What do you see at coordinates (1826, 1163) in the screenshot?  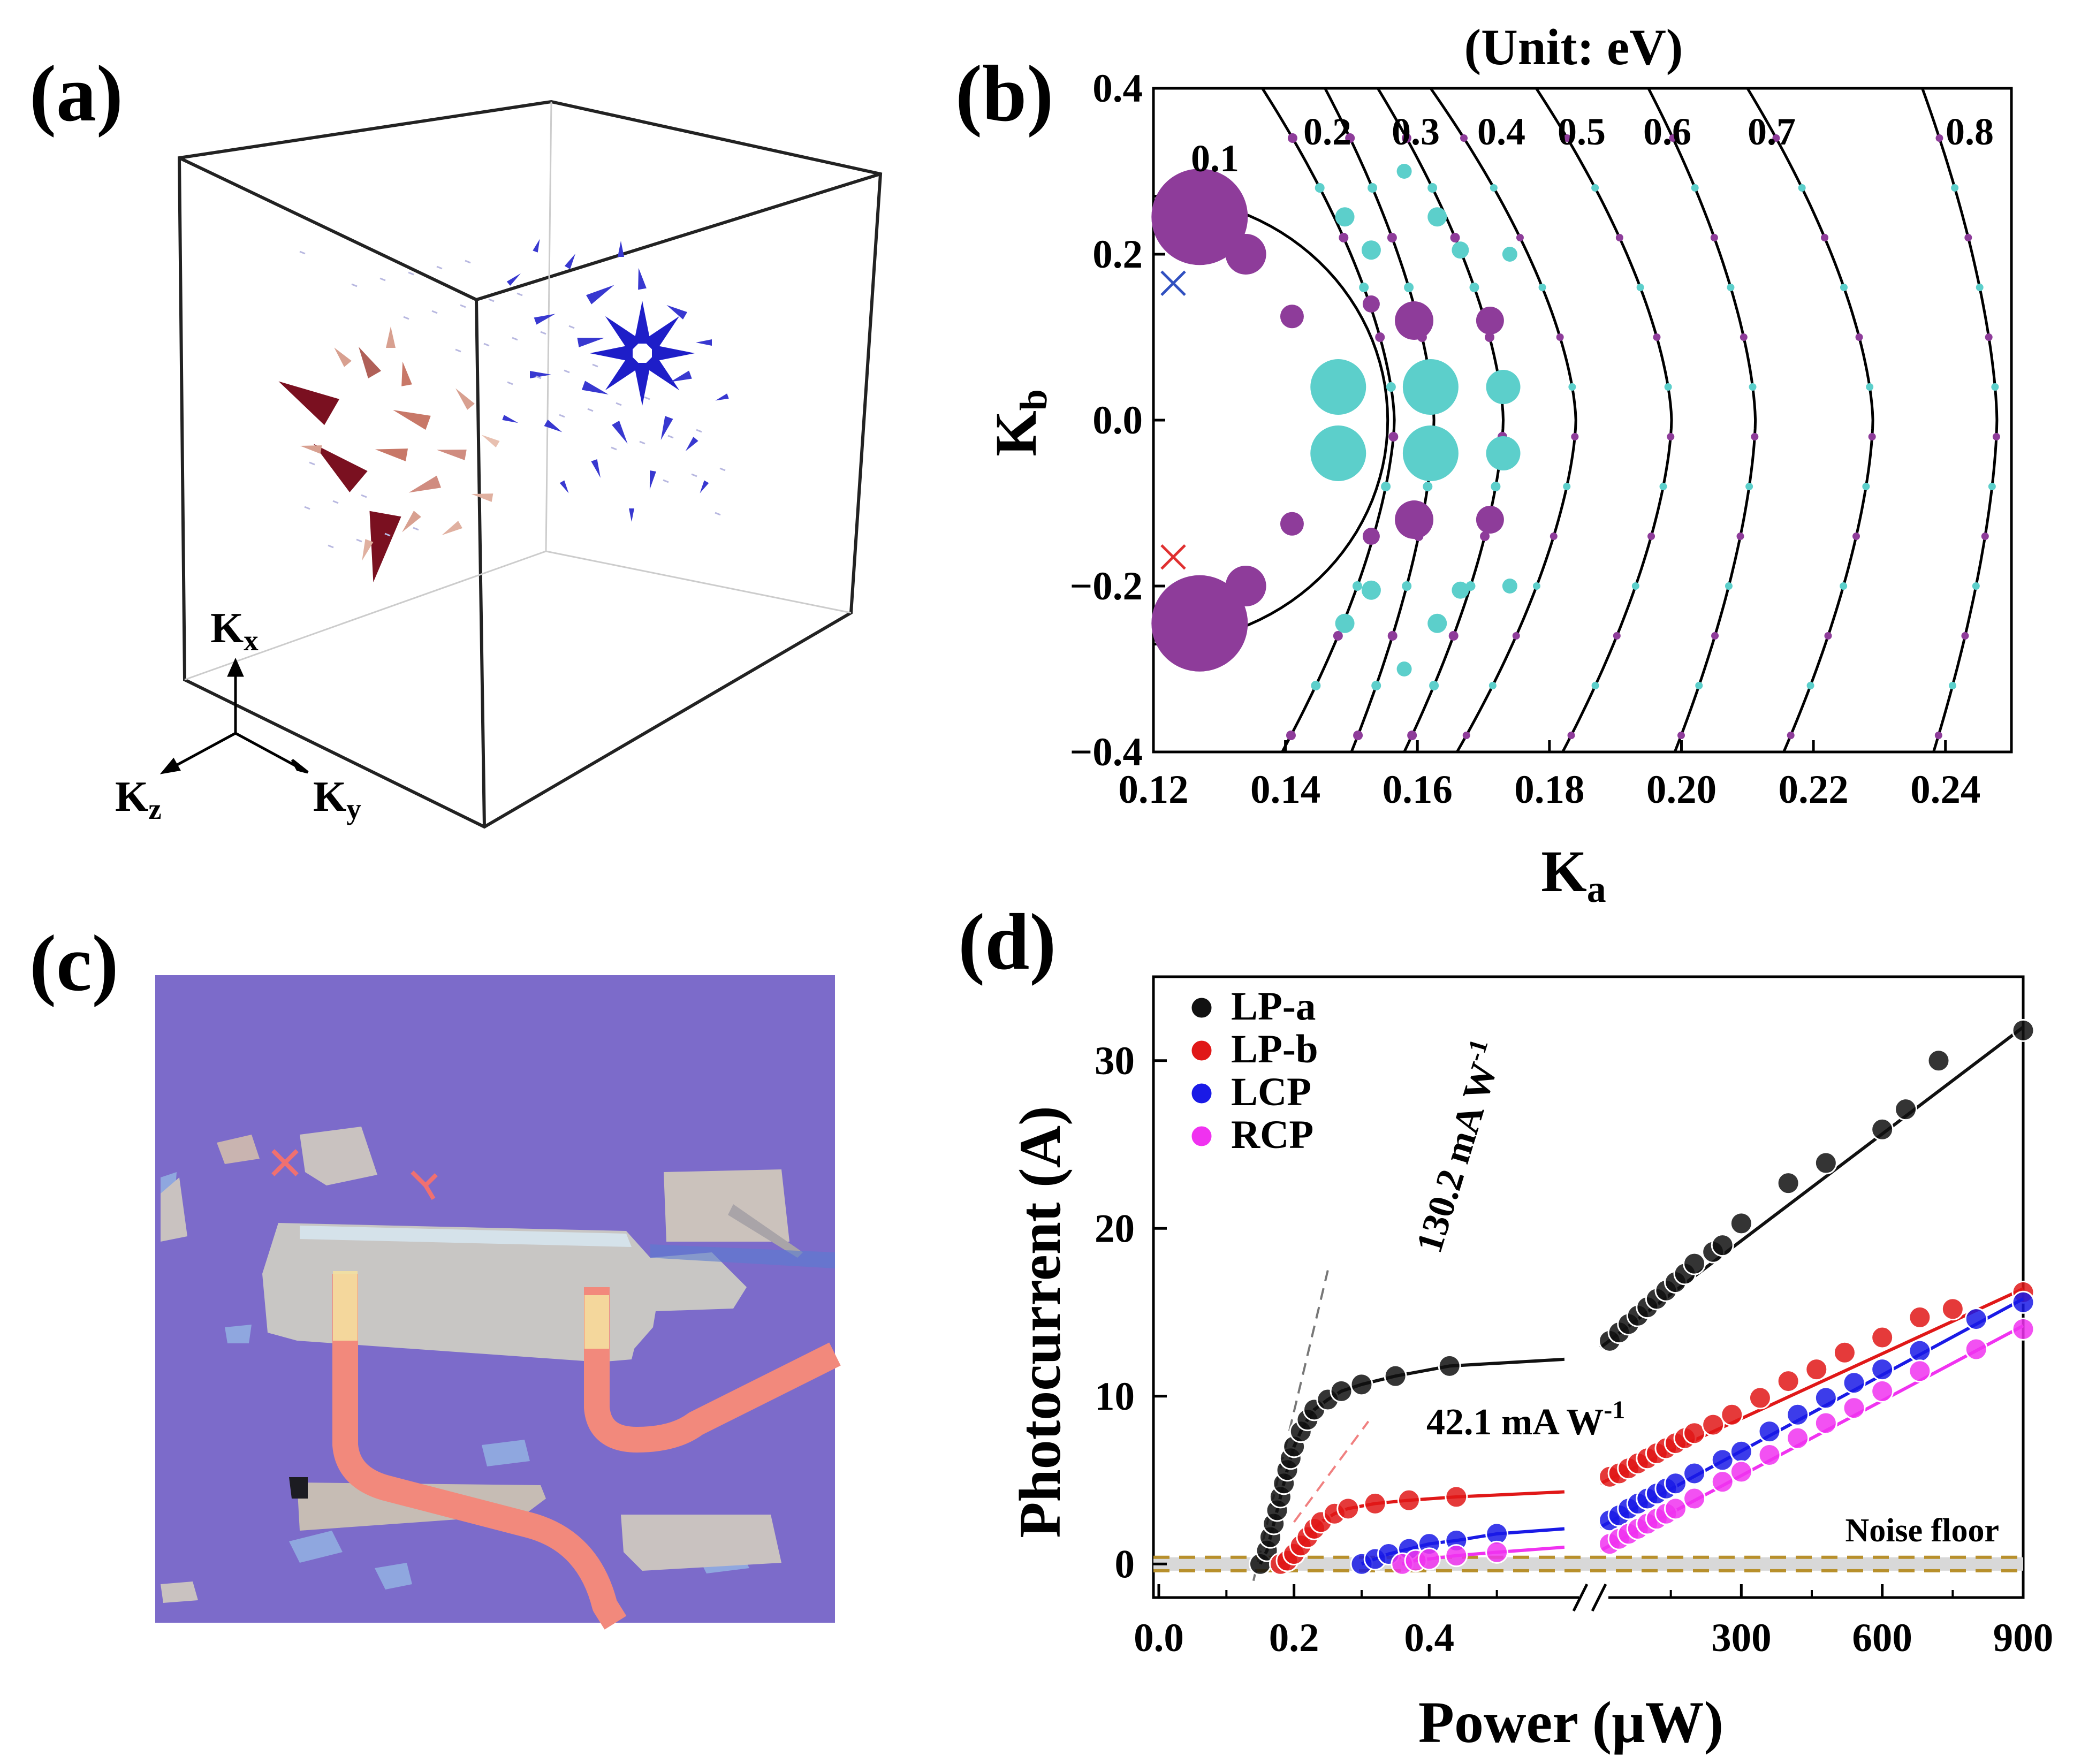 I see `point-LP-a-r14` at bounding box center [1826, 1163].